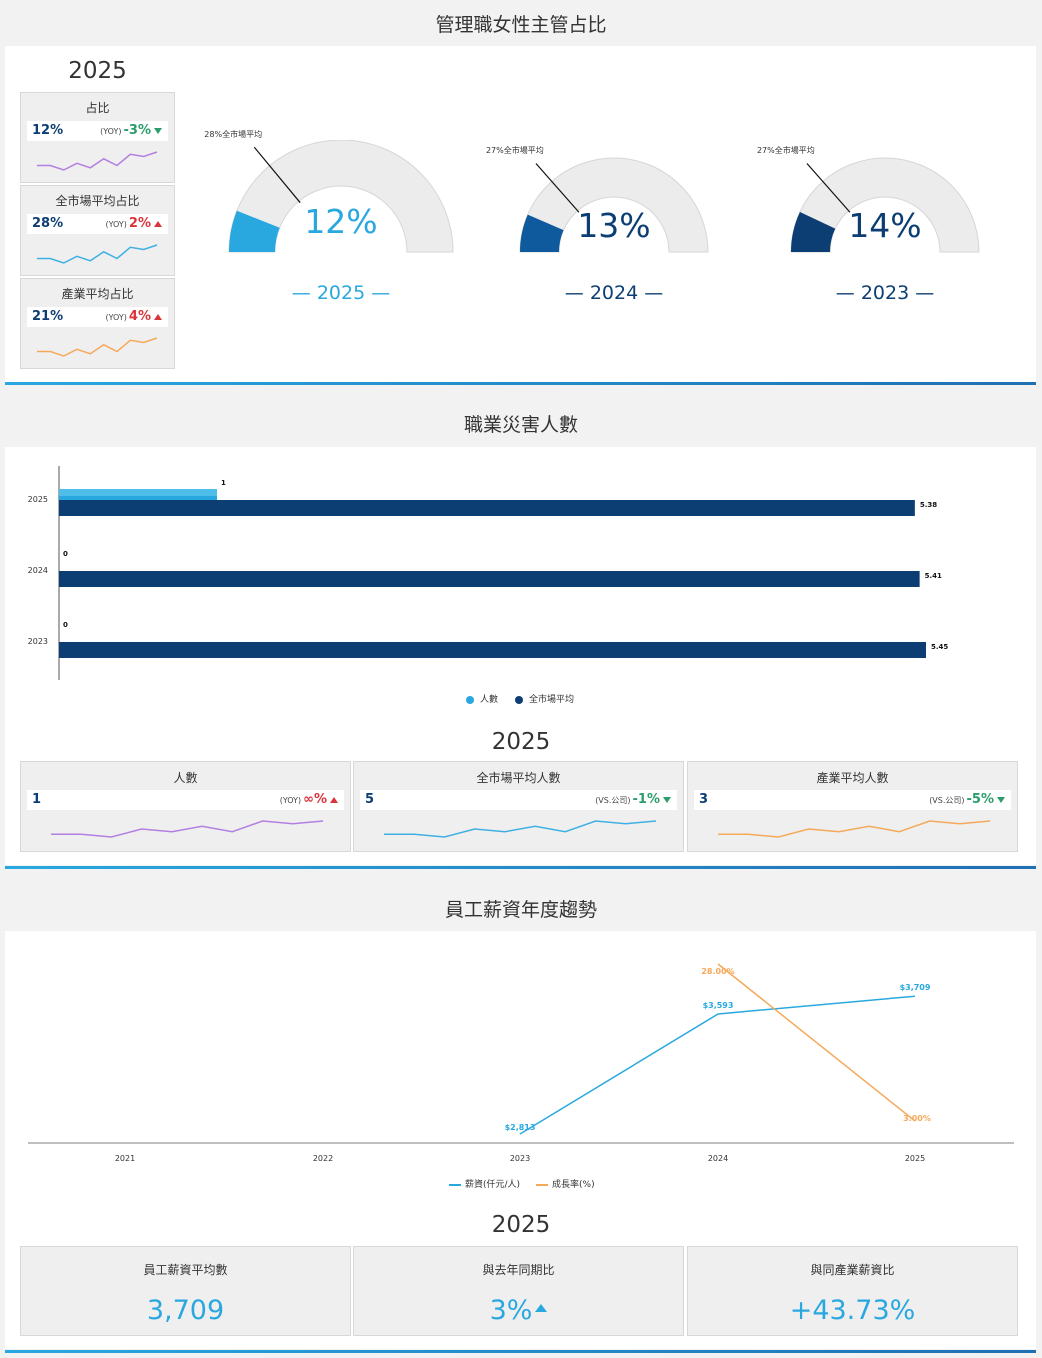  I want to click on salary-stat-card: 與去年同期比 3%, so click(518, 1291).